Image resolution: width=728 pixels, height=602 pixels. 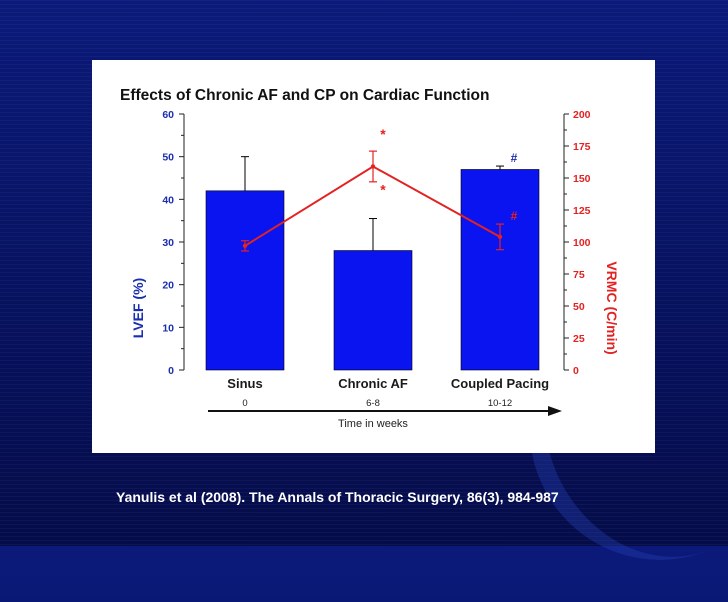 What do you see at coordinates (500, 403) in the screenshot?
I see `time-point-label: 10-12` at bounding box center [500, 403].